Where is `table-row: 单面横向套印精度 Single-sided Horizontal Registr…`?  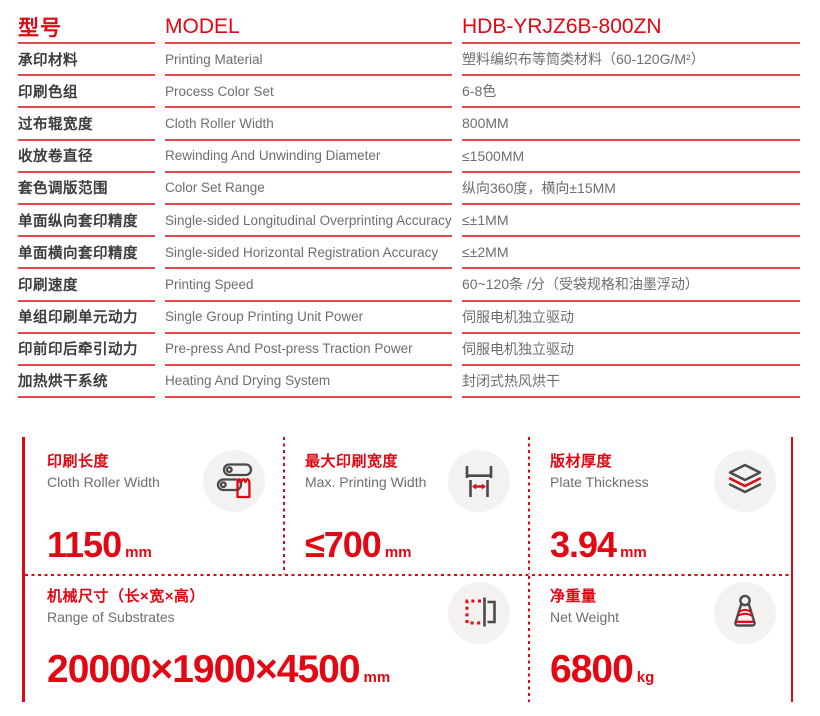
table-row: 单面横向套印精度 Single-sided Horizontal Registr… is located at coordinates (409, 253).